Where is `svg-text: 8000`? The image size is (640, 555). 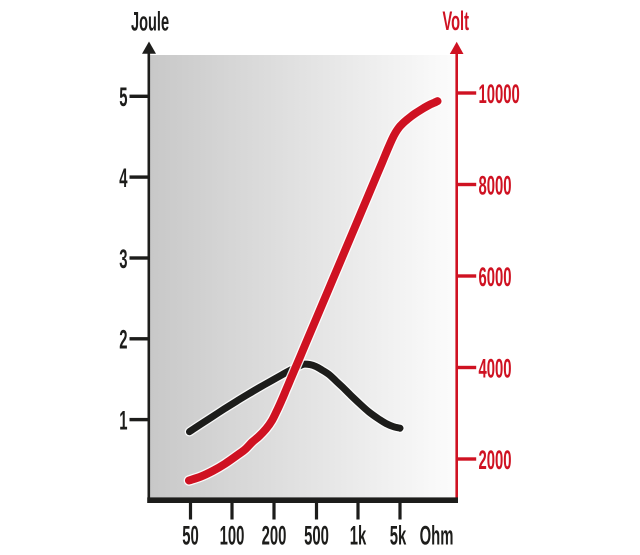
svg-text: 8000 is located at coordinates (495, 185).